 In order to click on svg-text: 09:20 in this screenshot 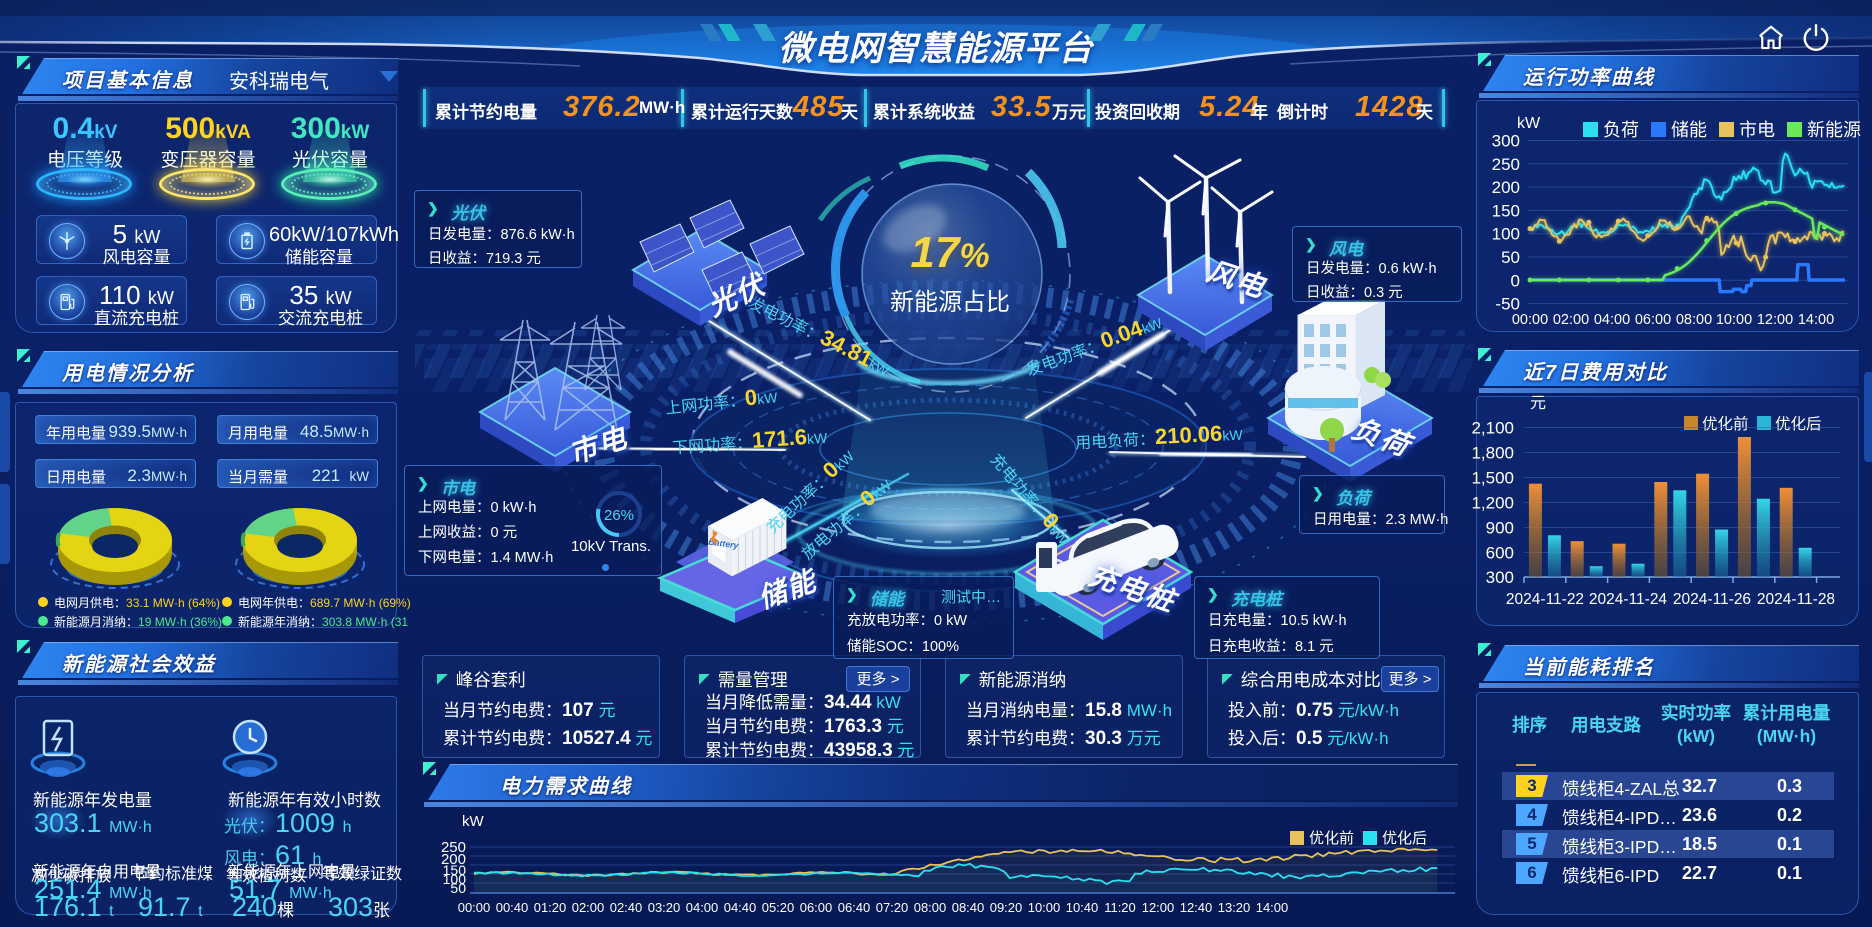, I will do `click(1006, 907)`.